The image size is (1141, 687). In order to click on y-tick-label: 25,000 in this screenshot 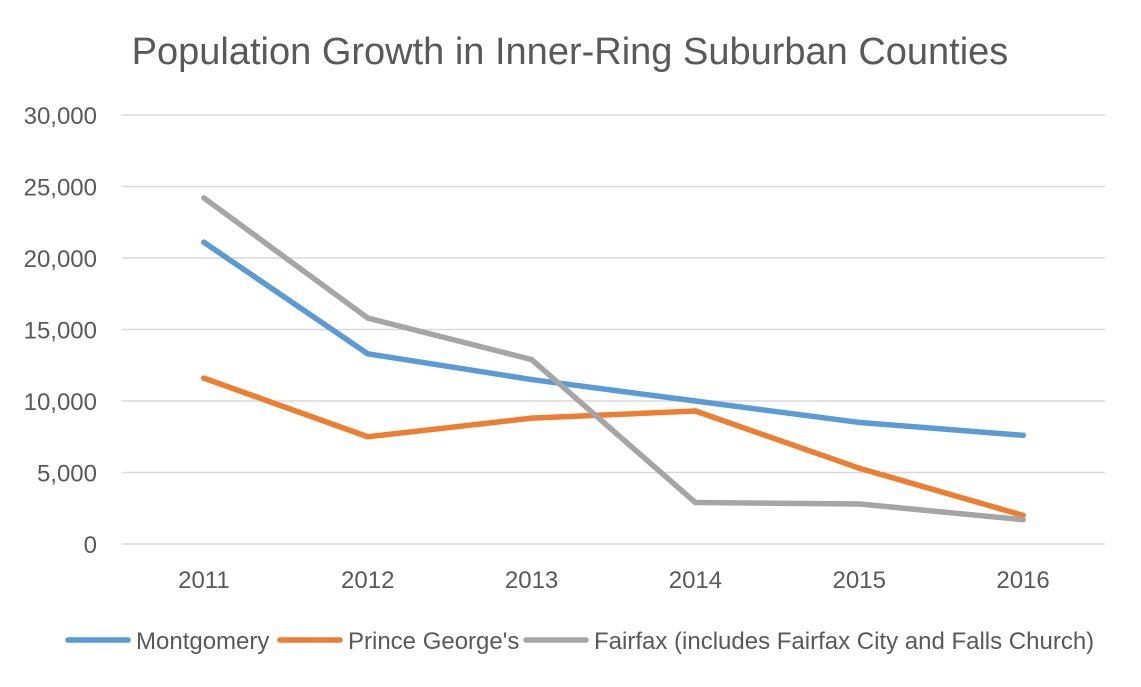, I will do `click(60, 188)`.